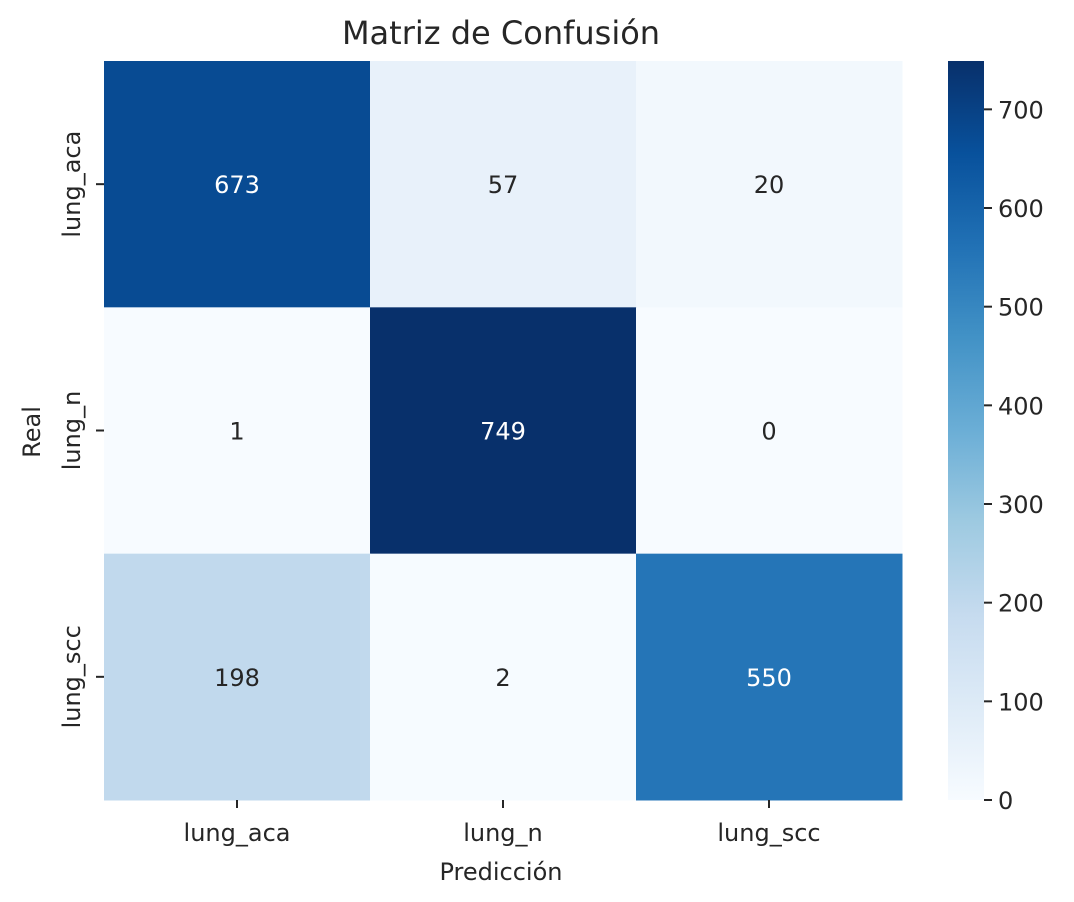  I want to click on colorbar-ticks: 0 100 200 300 400 500 600 700, so click(1014, 455).